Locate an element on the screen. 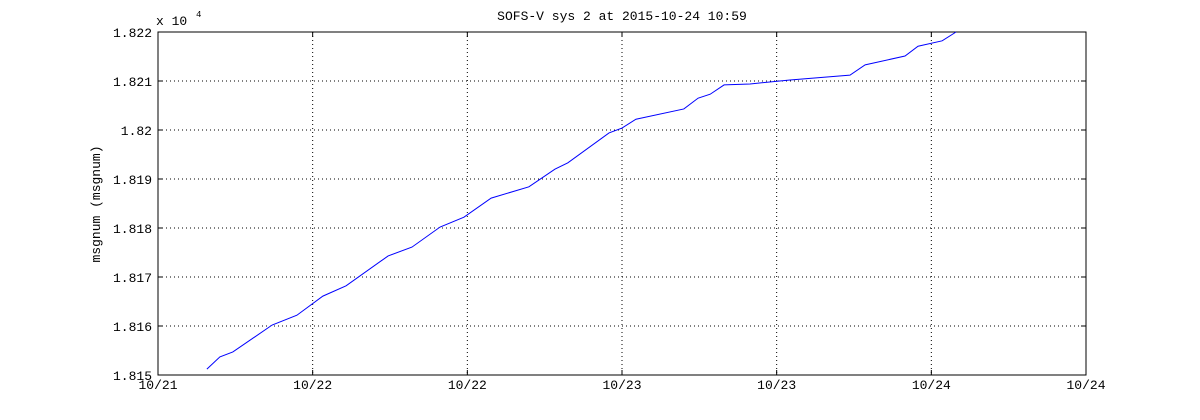 The width and height of the screenshot is (1200, 420). y-tick-label: 1.821 is located at coordinates (132, 82).